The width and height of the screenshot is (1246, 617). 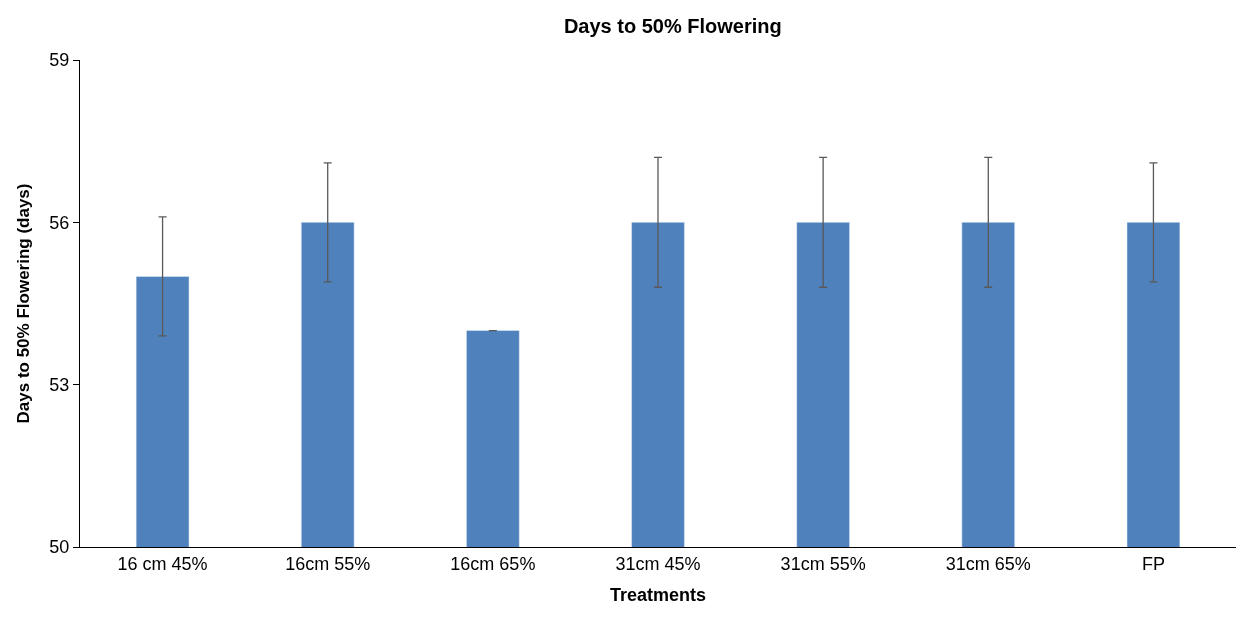 What do you see at coordinates (162, 563) in the screenshot?
I see `x-tick-label: 16 cm 45%` at bounding box center [162, 563].